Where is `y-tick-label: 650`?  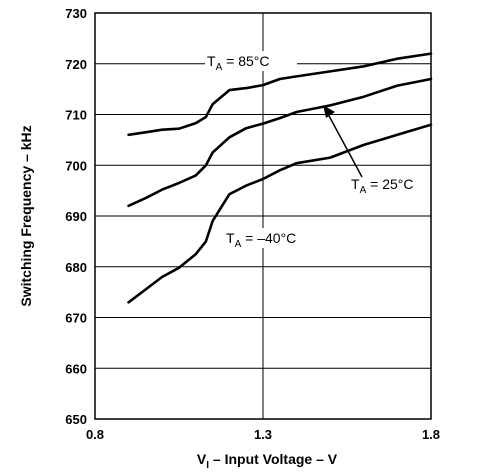
y-tick-label: 650 is located at coordinates (76, 419).